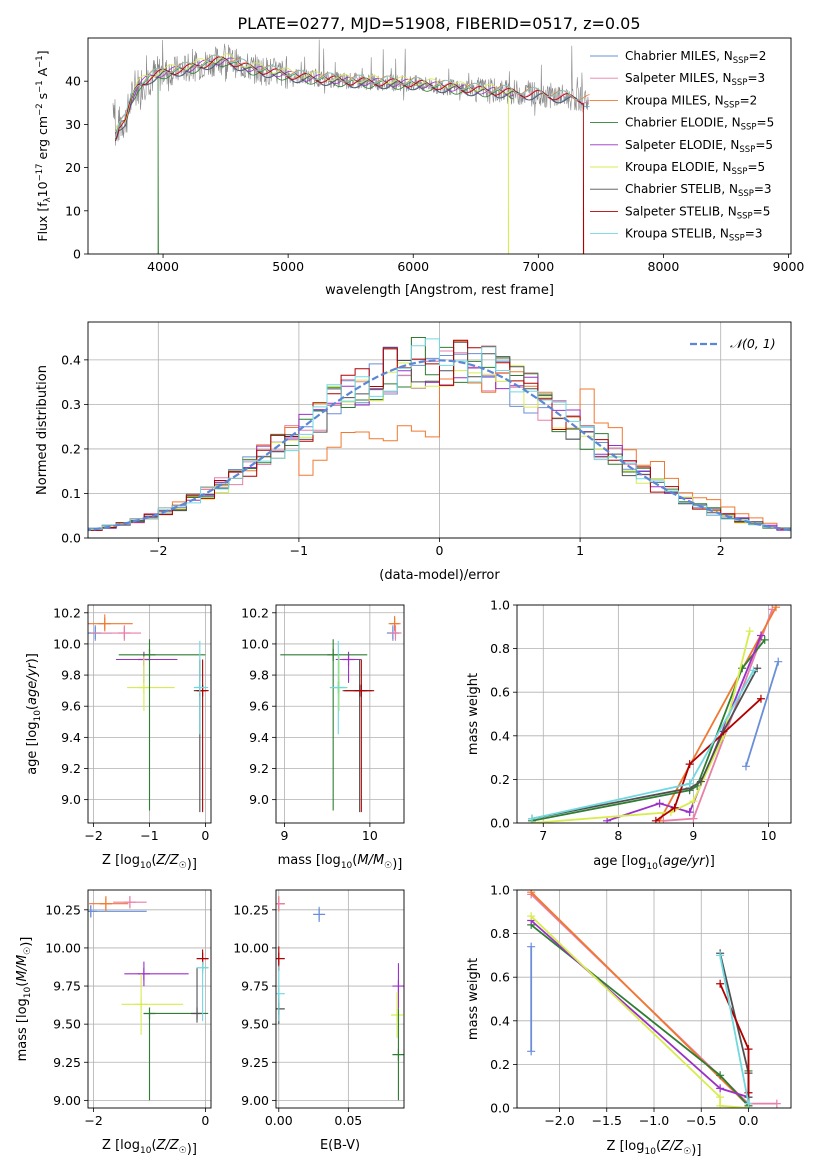  I want to click on label-part: mass [log, so click(309, 860).